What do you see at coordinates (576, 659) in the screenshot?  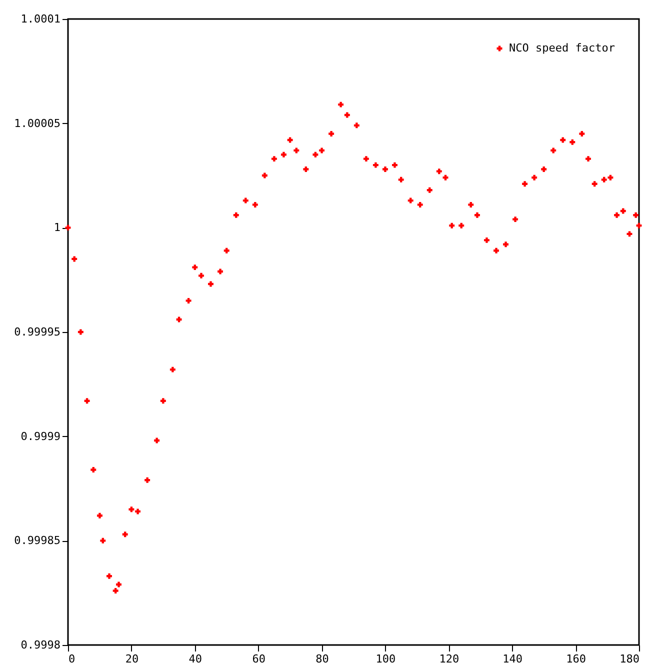 I see `x-tick-label: 160` at bounding box center [576, 659].